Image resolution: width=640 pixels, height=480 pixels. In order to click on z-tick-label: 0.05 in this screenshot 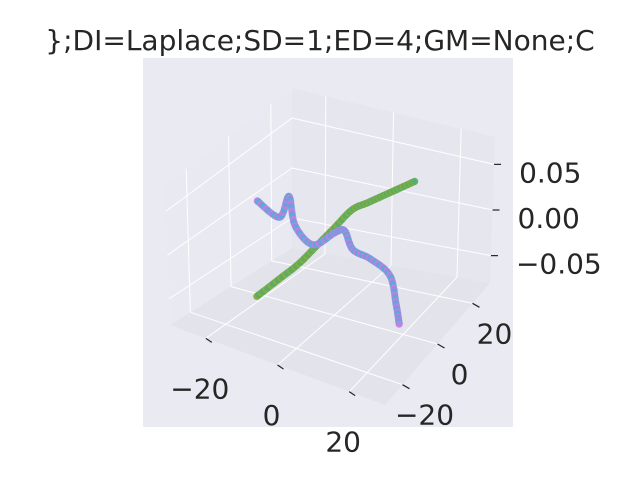, I will do `click(550, 172)`.